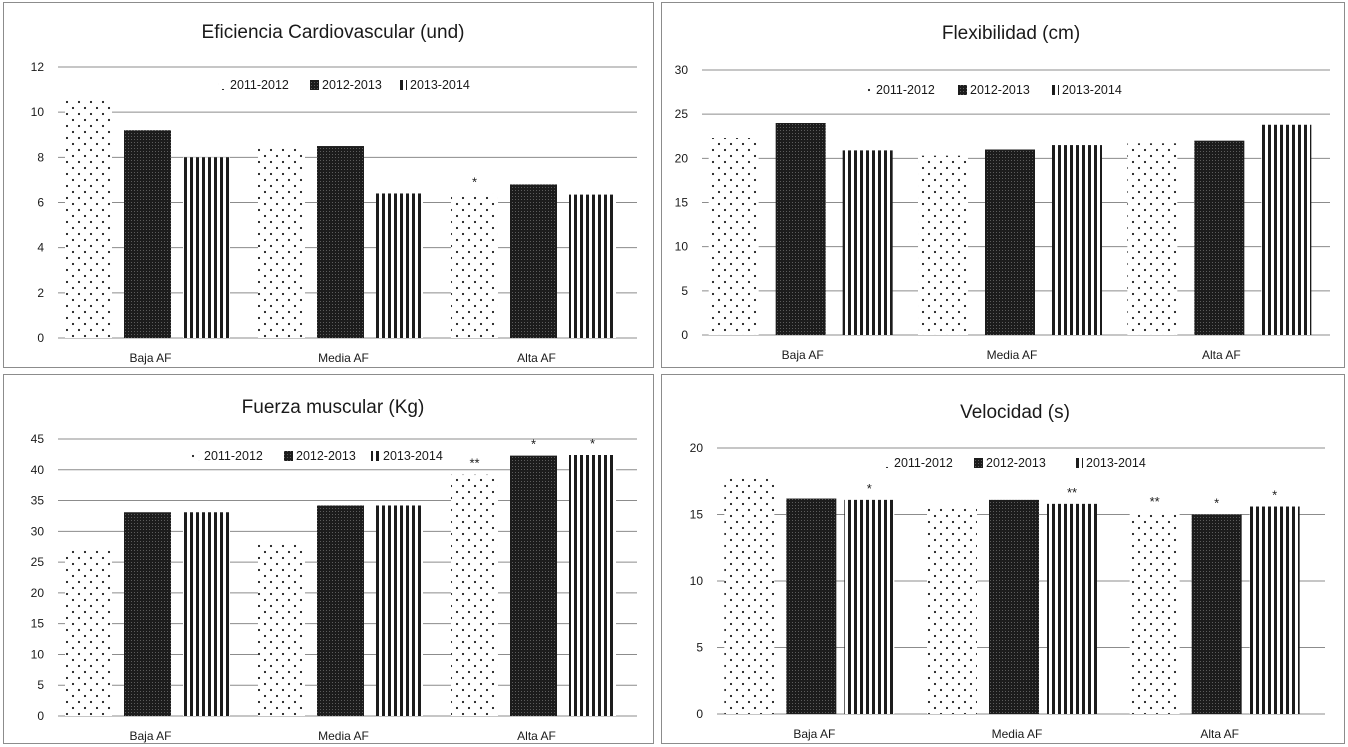  What do you see at coordinates (40, 203) in the screenshot?
I see `y-tick-label: 6` at bounding box center [40, 203].